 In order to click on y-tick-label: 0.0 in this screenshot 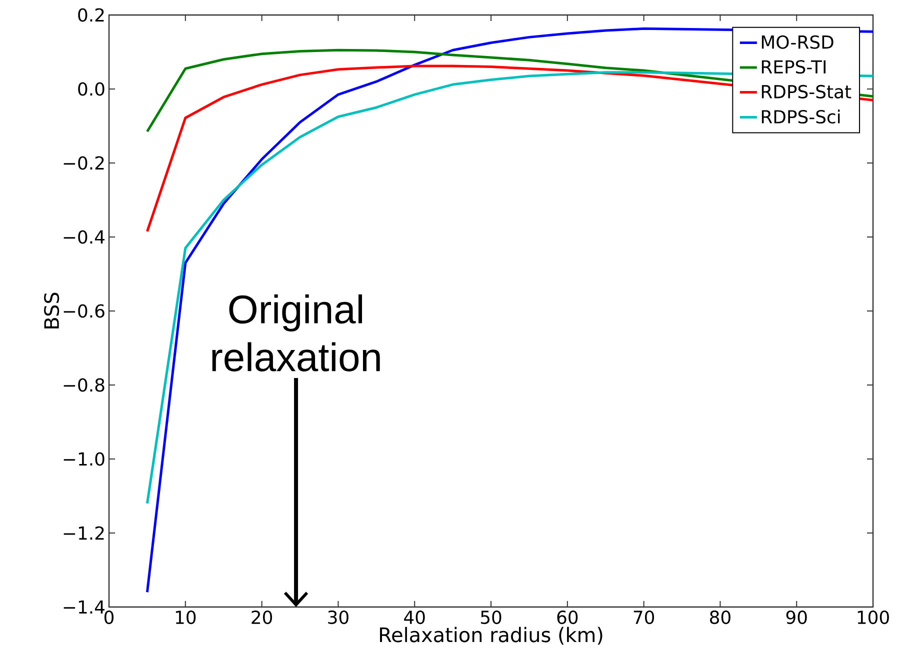, I will do `click(91, 89)`.